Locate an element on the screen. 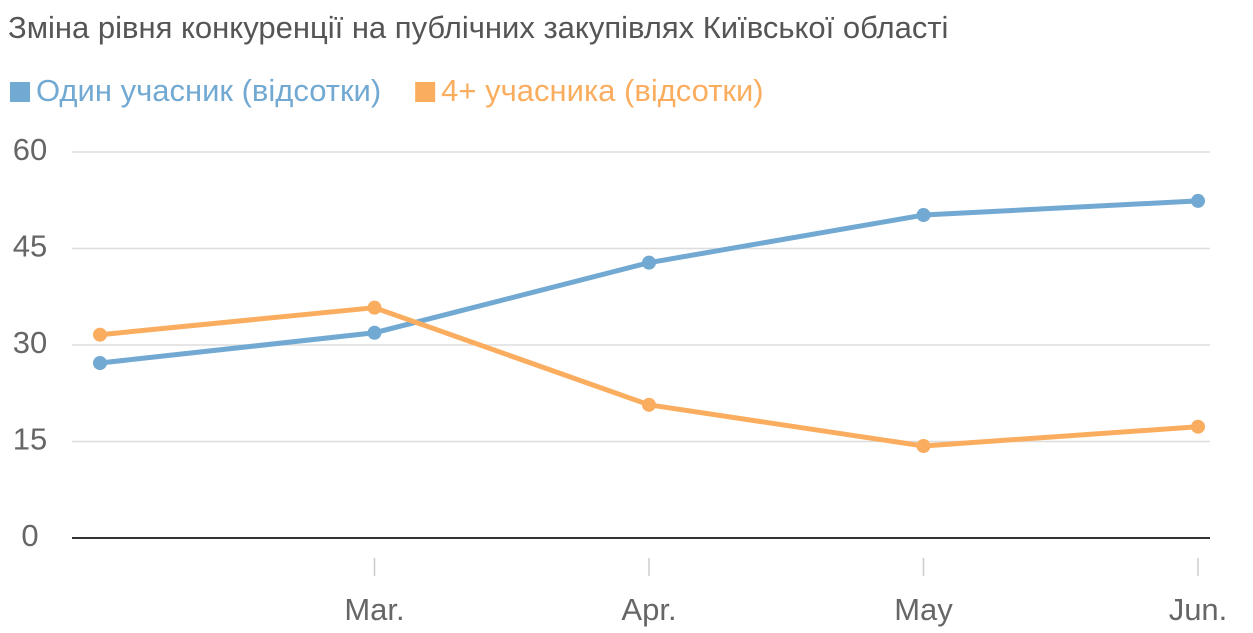 The image size is (1253, 633). x-tick-label: Mar. is located at coordinates (374, 609).